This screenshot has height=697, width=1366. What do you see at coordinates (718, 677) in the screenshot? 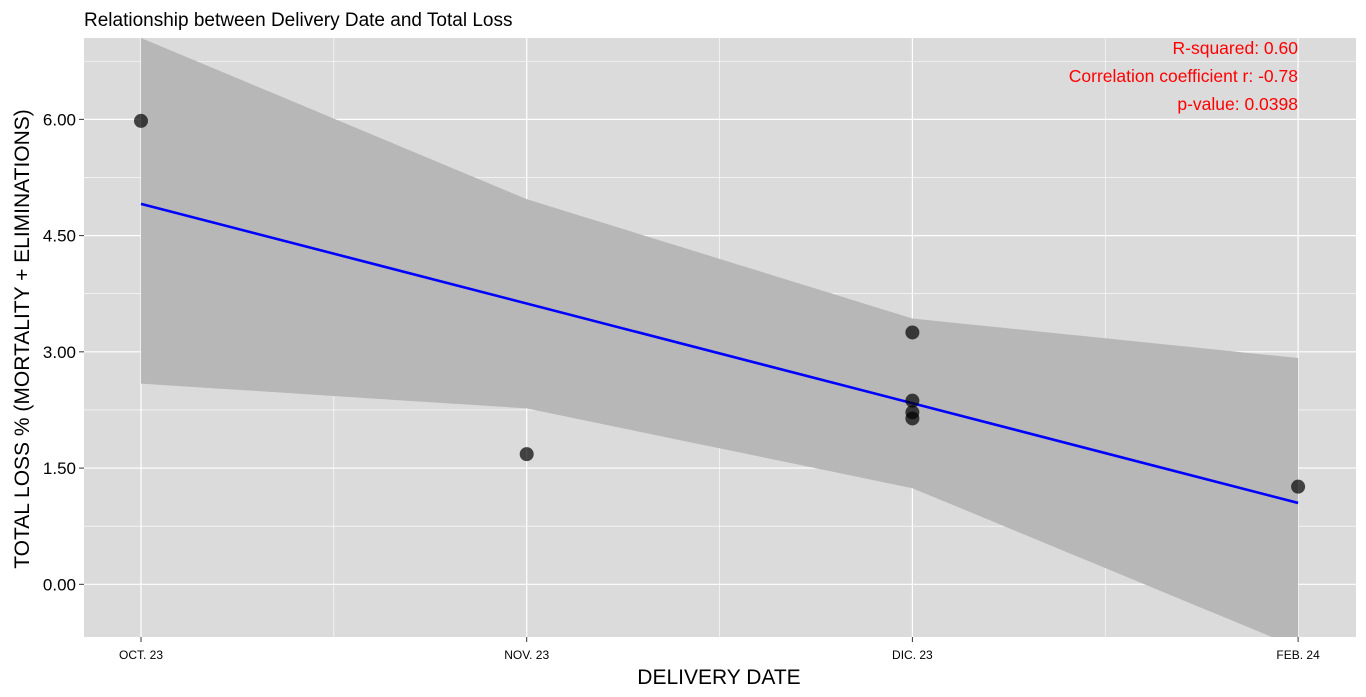
I see `x-axis-label: DELIVERY DATE` at bounding box center [718, 677].